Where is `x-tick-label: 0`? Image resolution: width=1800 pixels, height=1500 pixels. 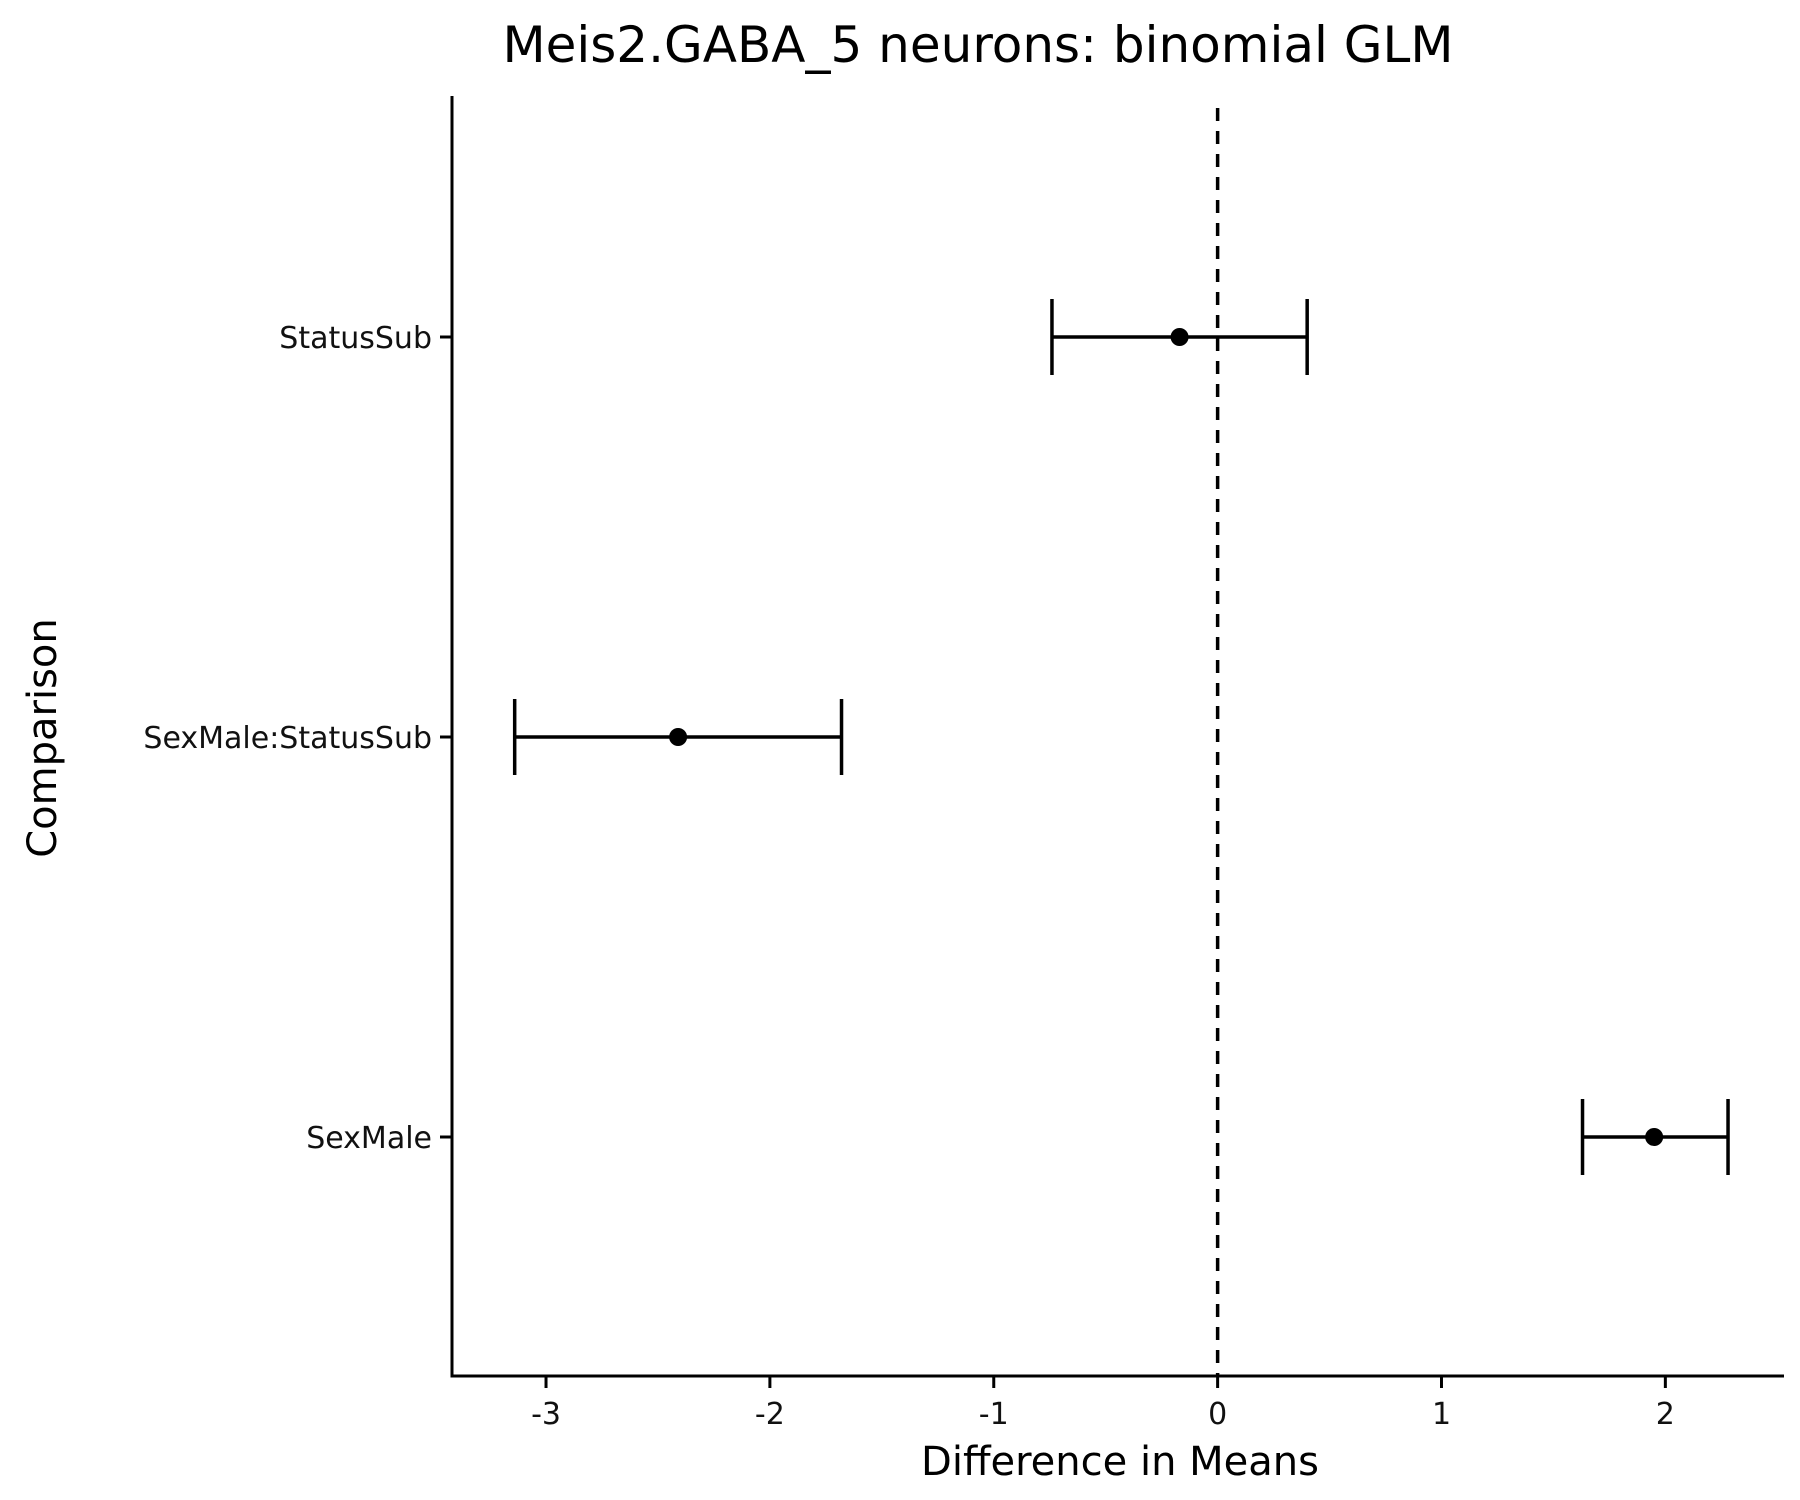
x-tick-label: 0 is located at coordinates (1217, 1414).